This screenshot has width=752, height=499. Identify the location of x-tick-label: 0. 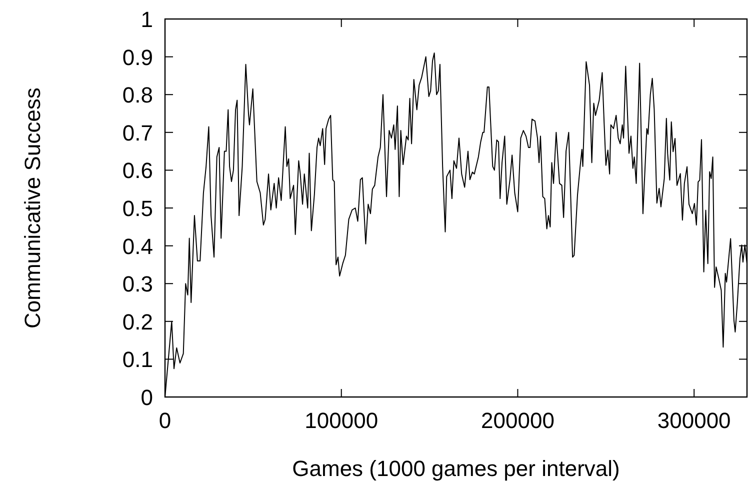
(165, 420).